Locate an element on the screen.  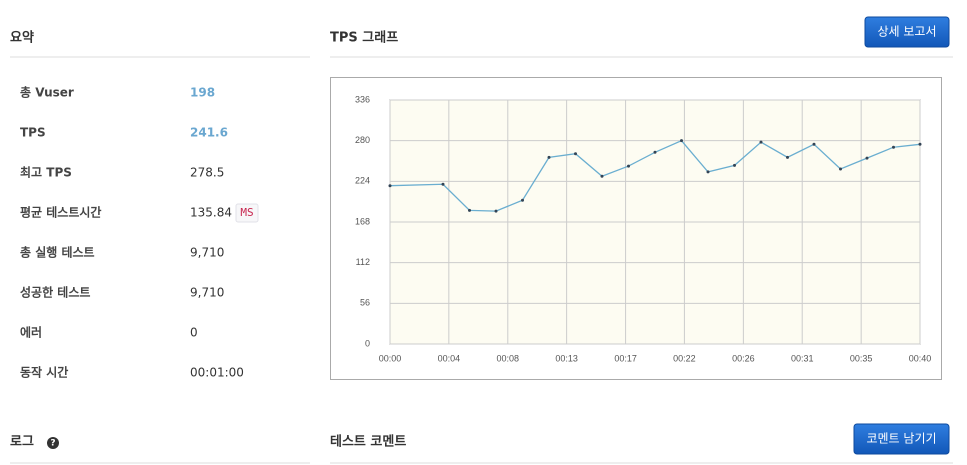
report-button is located at coordinates (907, 32).